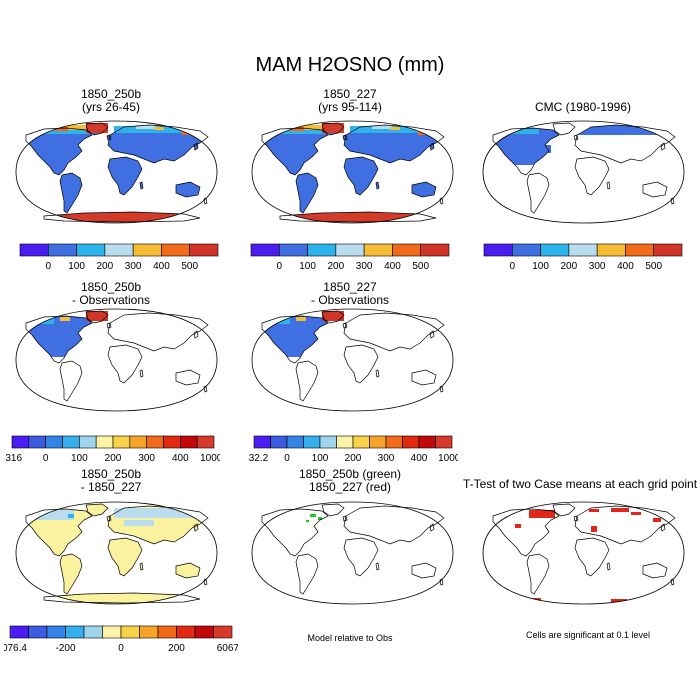 The image size is (700, 700). I want to click on panel-title-3: CMC (1980-1996), so click(583, 107).